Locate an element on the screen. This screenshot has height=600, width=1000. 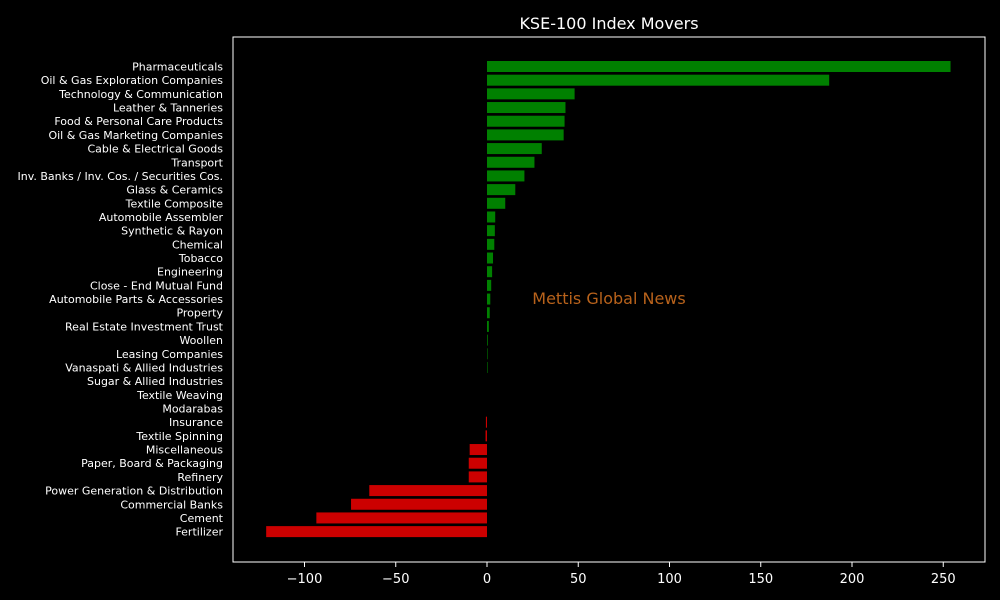
category-label-6: Cable & Electrical Goods is located at coordinates (155, 149).